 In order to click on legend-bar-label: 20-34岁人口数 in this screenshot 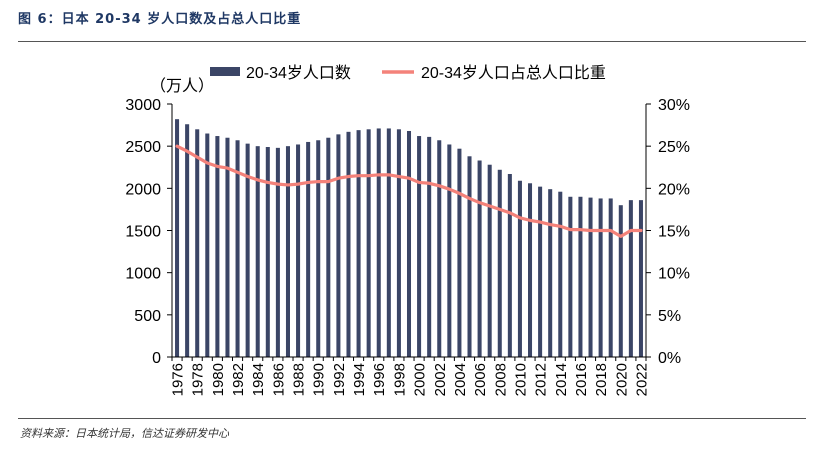, I will do `click(298, 73)`.